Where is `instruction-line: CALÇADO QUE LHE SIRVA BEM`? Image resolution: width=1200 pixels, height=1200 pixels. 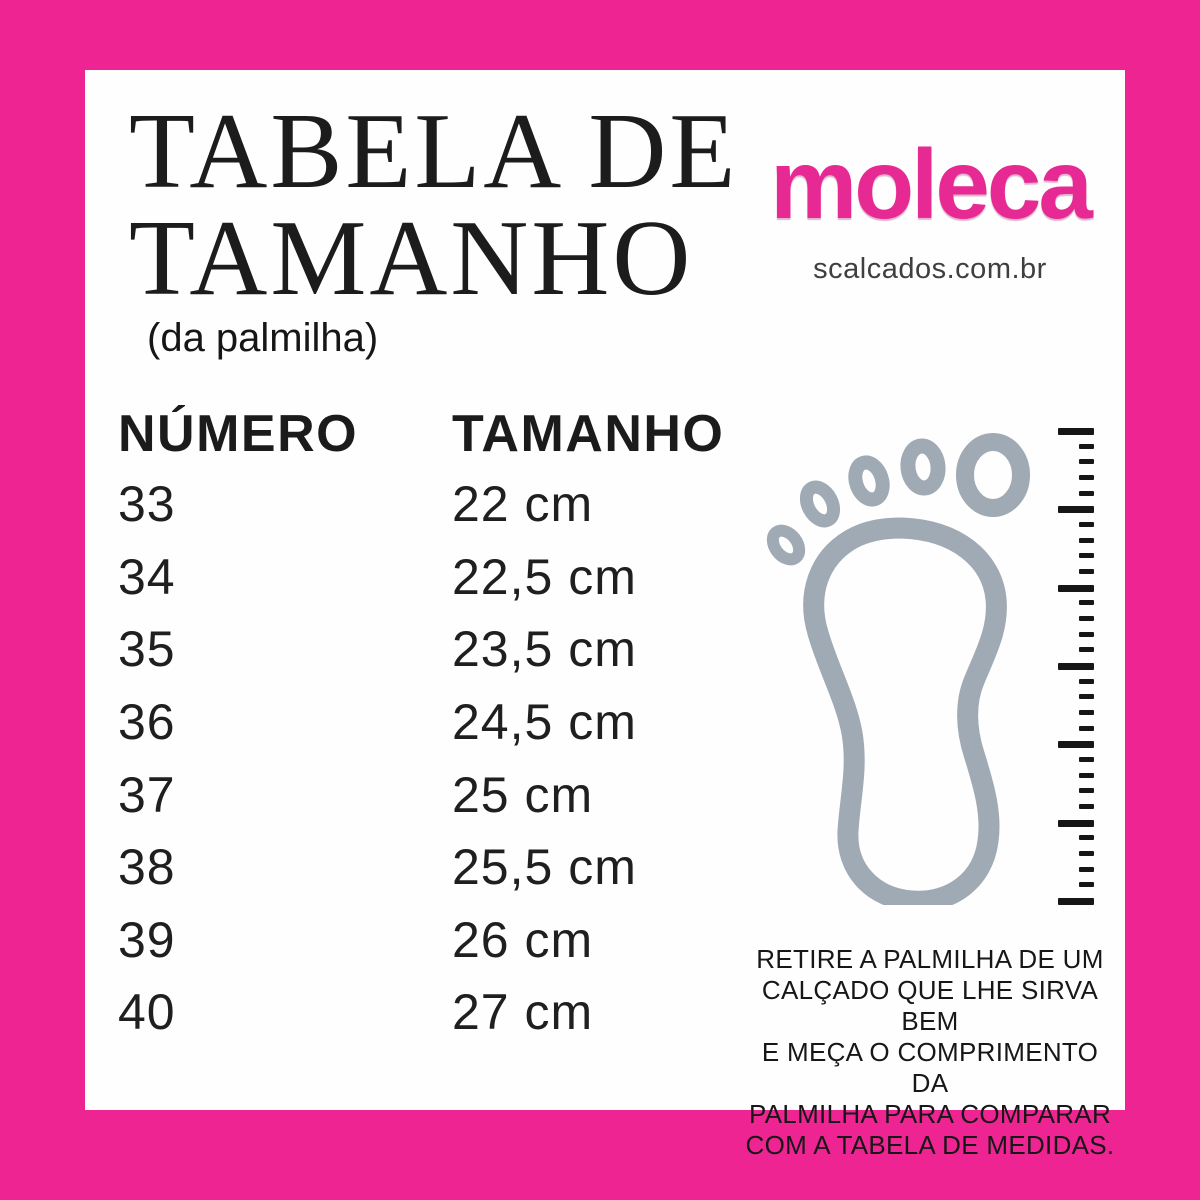 instruction-line: CALÇADO QUE LHE SIRVA BEM is located at coordinates (930, 1005).